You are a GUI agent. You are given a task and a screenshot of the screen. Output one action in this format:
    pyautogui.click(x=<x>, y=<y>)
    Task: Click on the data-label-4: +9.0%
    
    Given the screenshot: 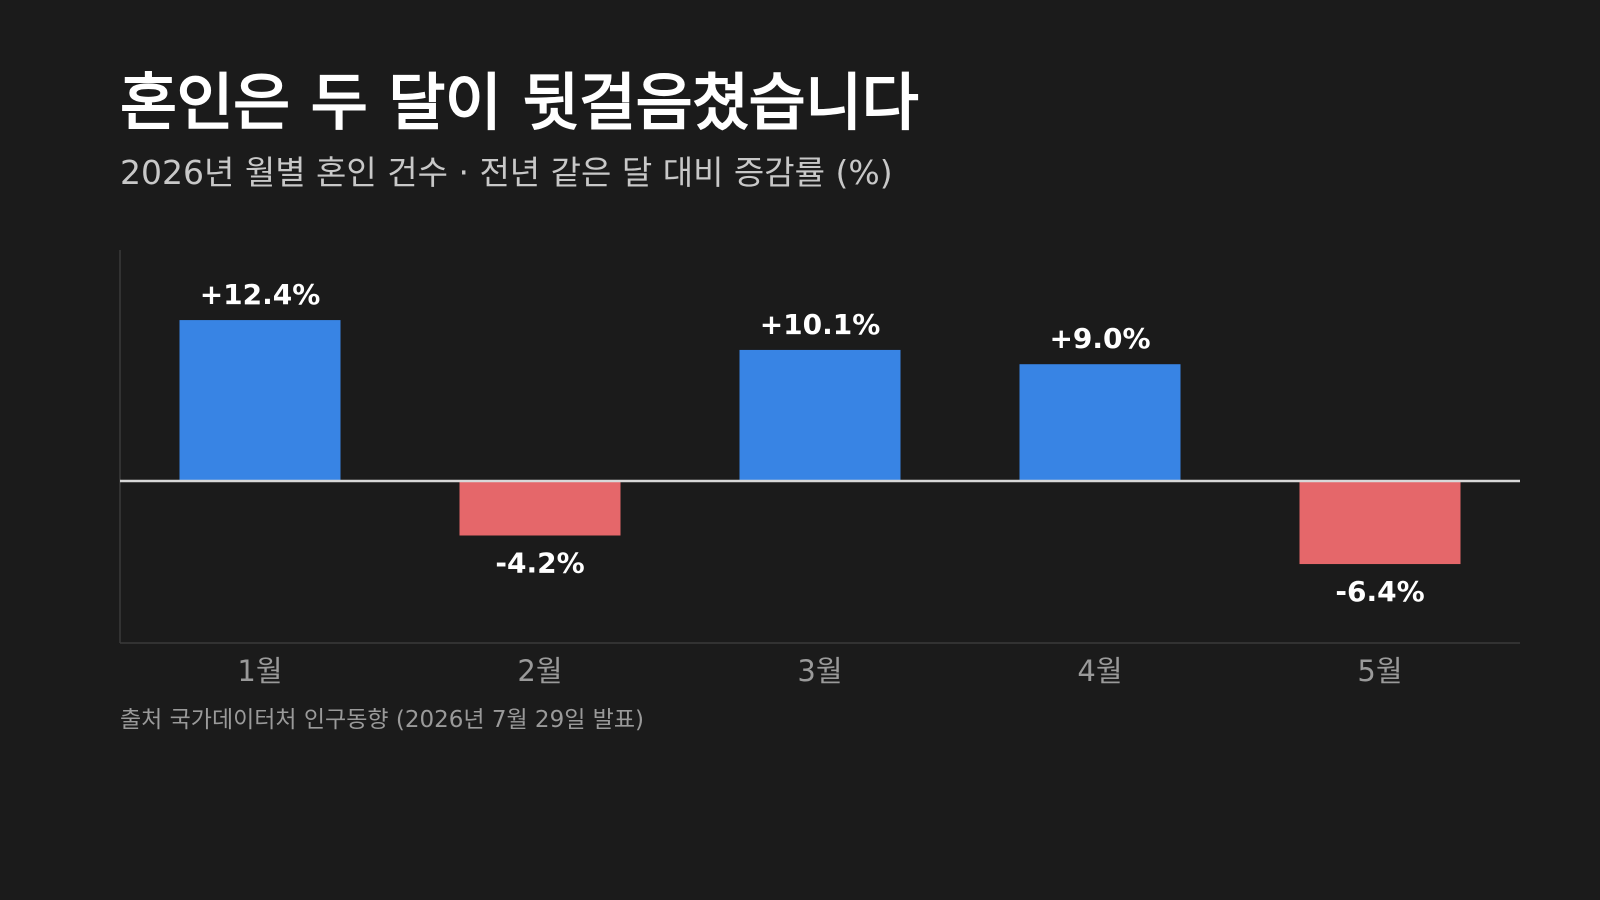 What is the action you would take?
    pyautogui.click(x=1099, y=338)
    